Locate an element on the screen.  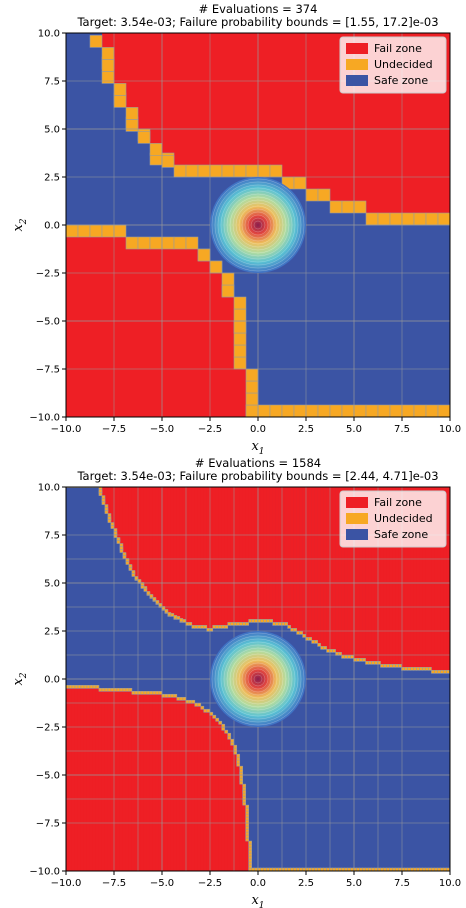
y-axis-label: x2 is located at coordinates (20, 224).